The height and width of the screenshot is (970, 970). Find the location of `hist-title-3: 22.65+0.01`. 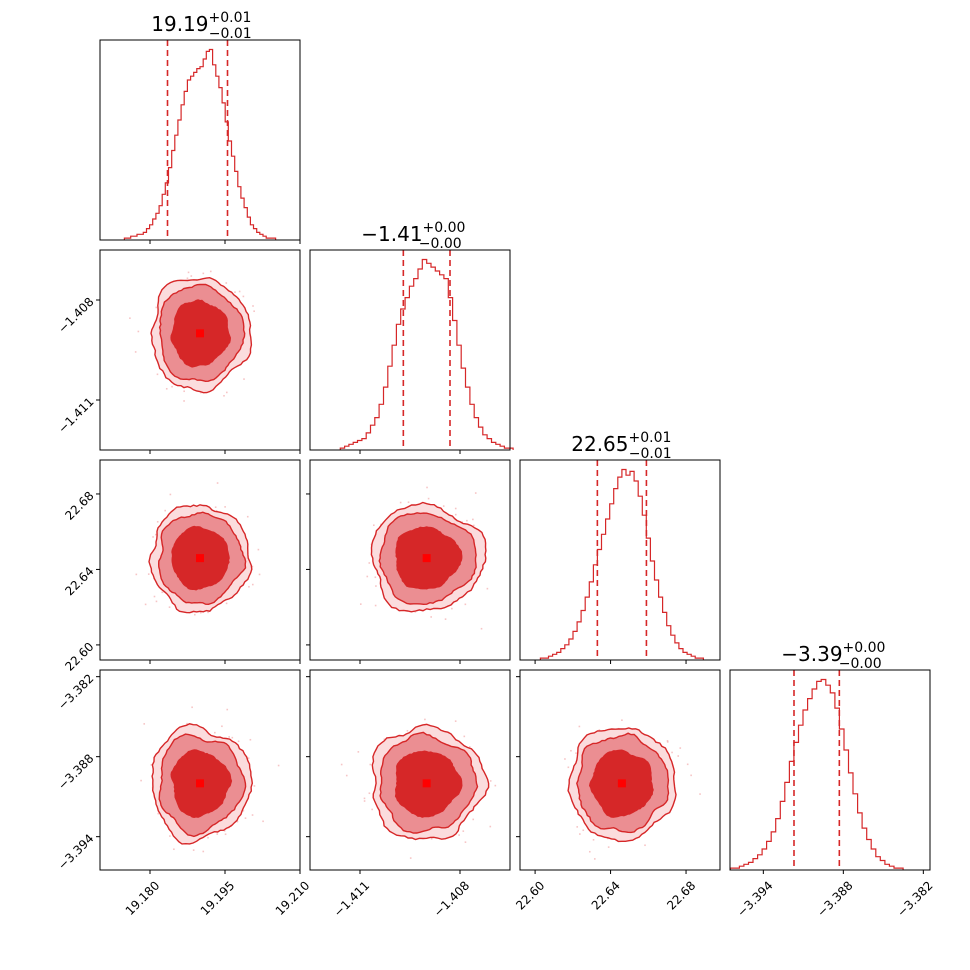

hist-title-3: 22.65+0.01 is located at coordinates (621, 443).